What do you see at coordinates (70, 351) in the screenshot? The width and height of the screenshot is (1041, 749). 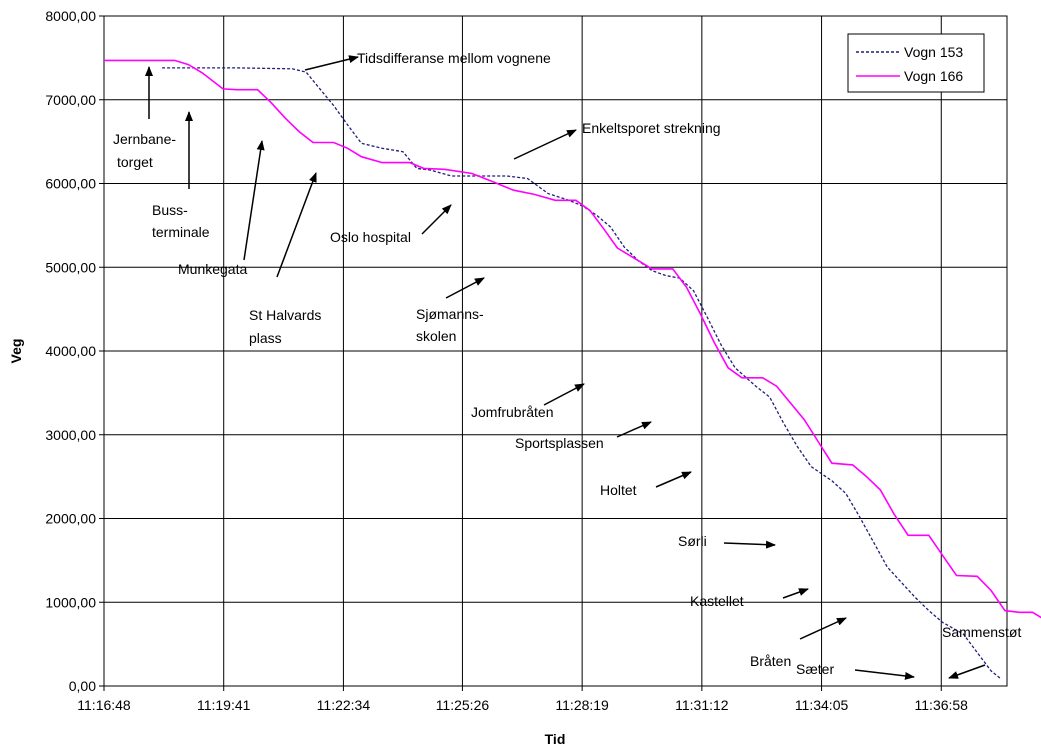 I see `y-tick-label: 4000,00` at bounding box center [70, 351].